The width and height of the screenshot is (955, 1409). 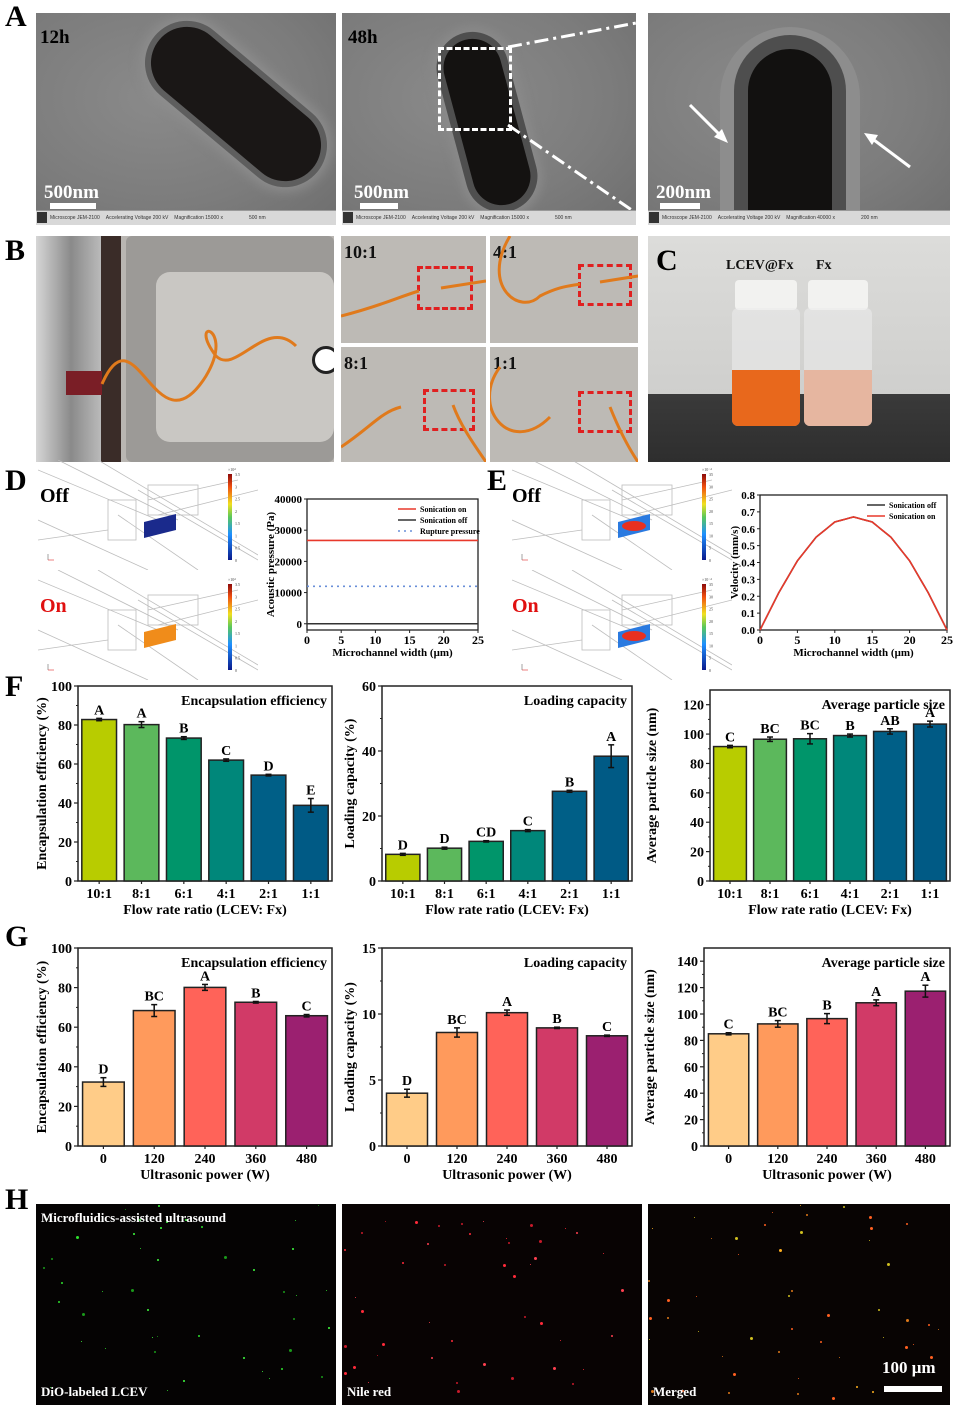 I want to click on zoom-connector-lines, so click(x=571, y=118).